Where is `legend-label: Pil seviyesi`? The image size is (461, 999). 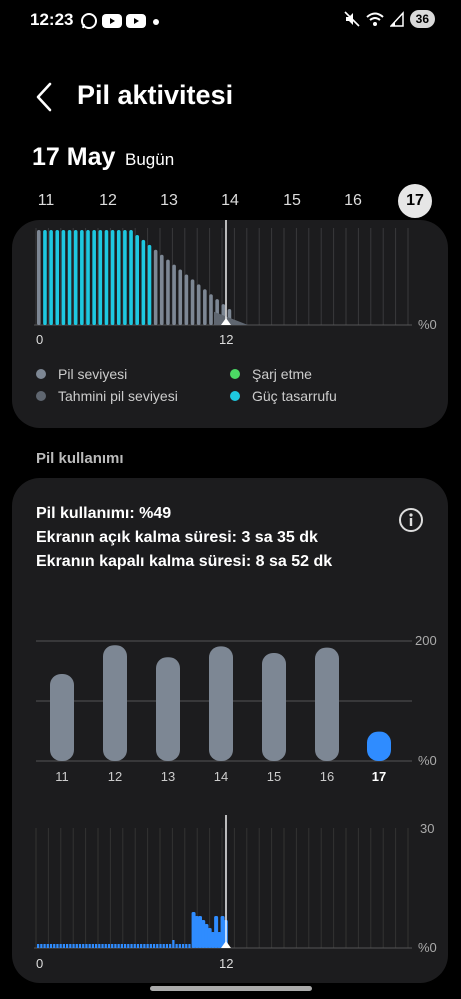
legend-label: Pil seviyesi is located at coordinates (93, 374).